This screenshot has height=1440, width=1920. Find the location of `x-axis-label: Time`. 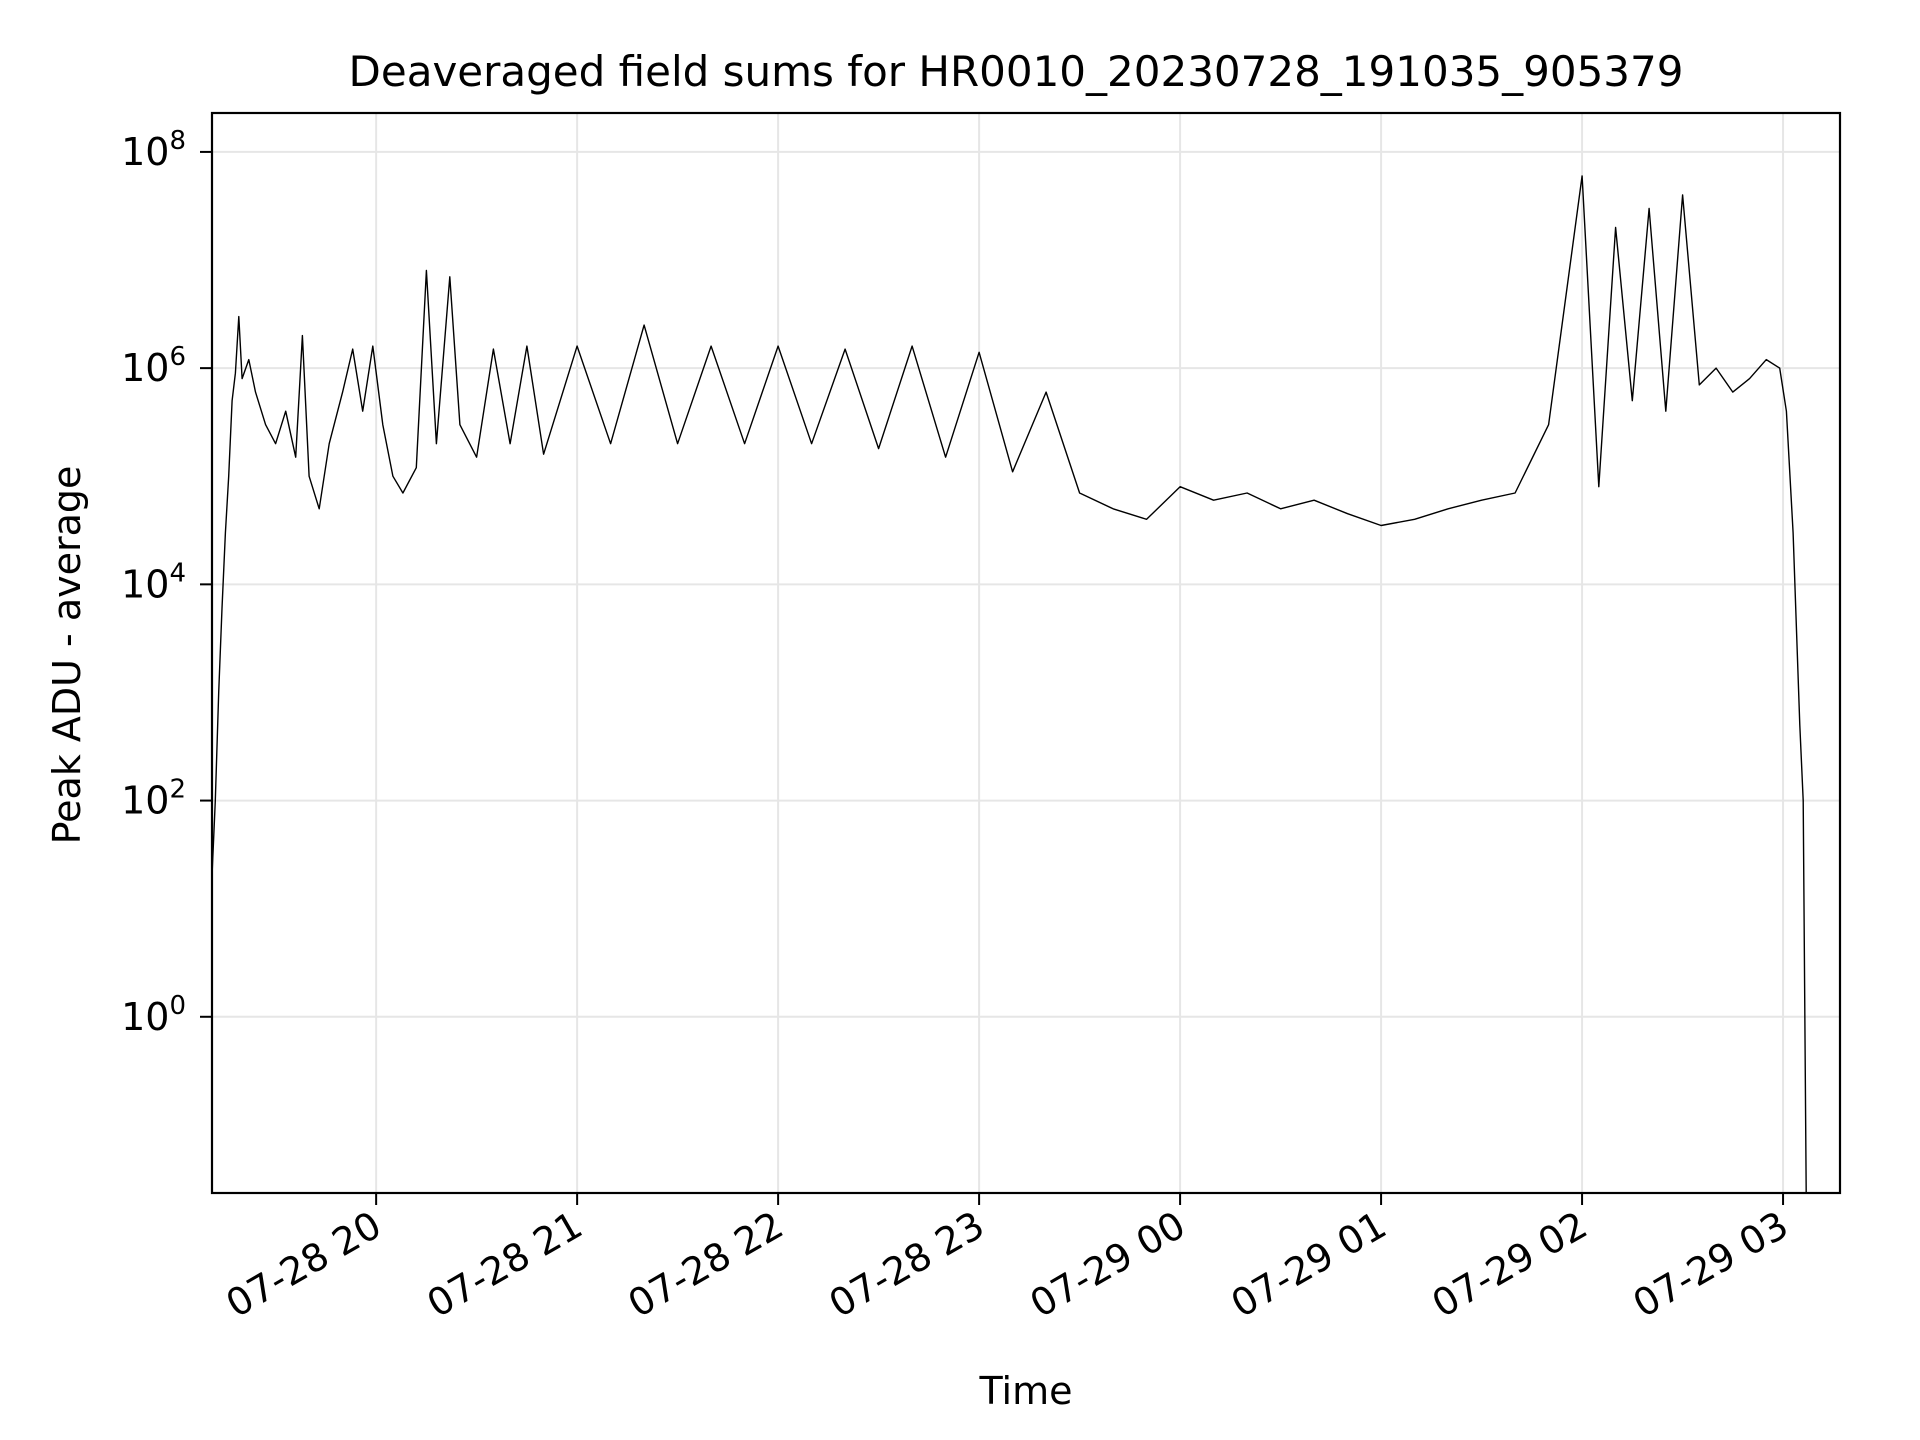

x-axis-label: Time is located at coordinates (1026, 1391).